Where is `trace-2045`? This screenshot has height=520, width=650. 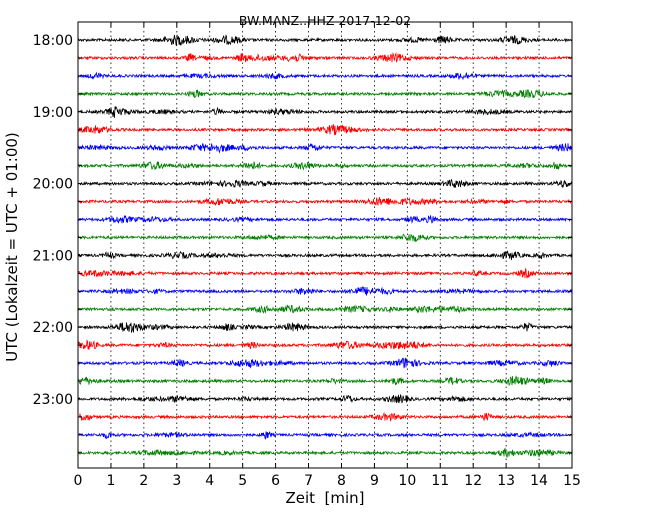
trace-2045 is located at coordinates (325, 238).